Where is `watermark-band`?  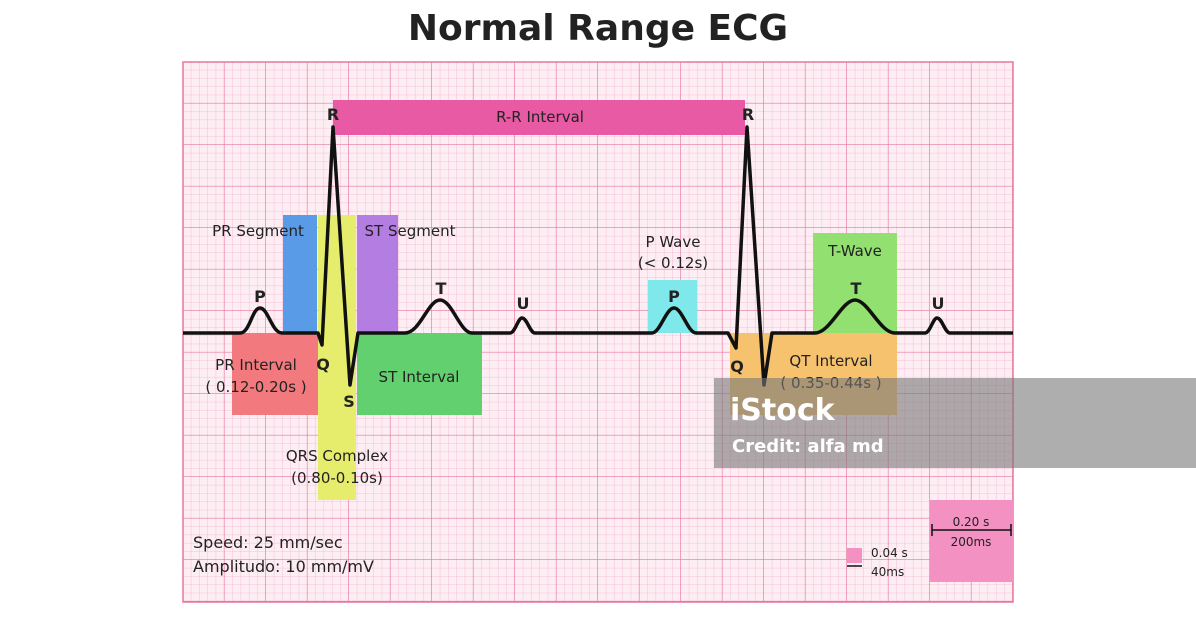
watermark-band is located at coordinates (955, 423).